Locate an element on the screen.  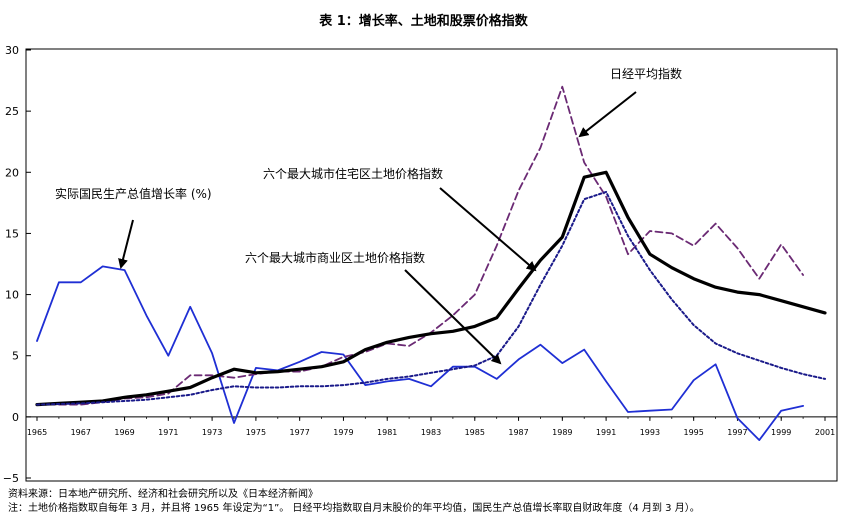
y-tick-label: 20 is located at coordinates (12, 172).